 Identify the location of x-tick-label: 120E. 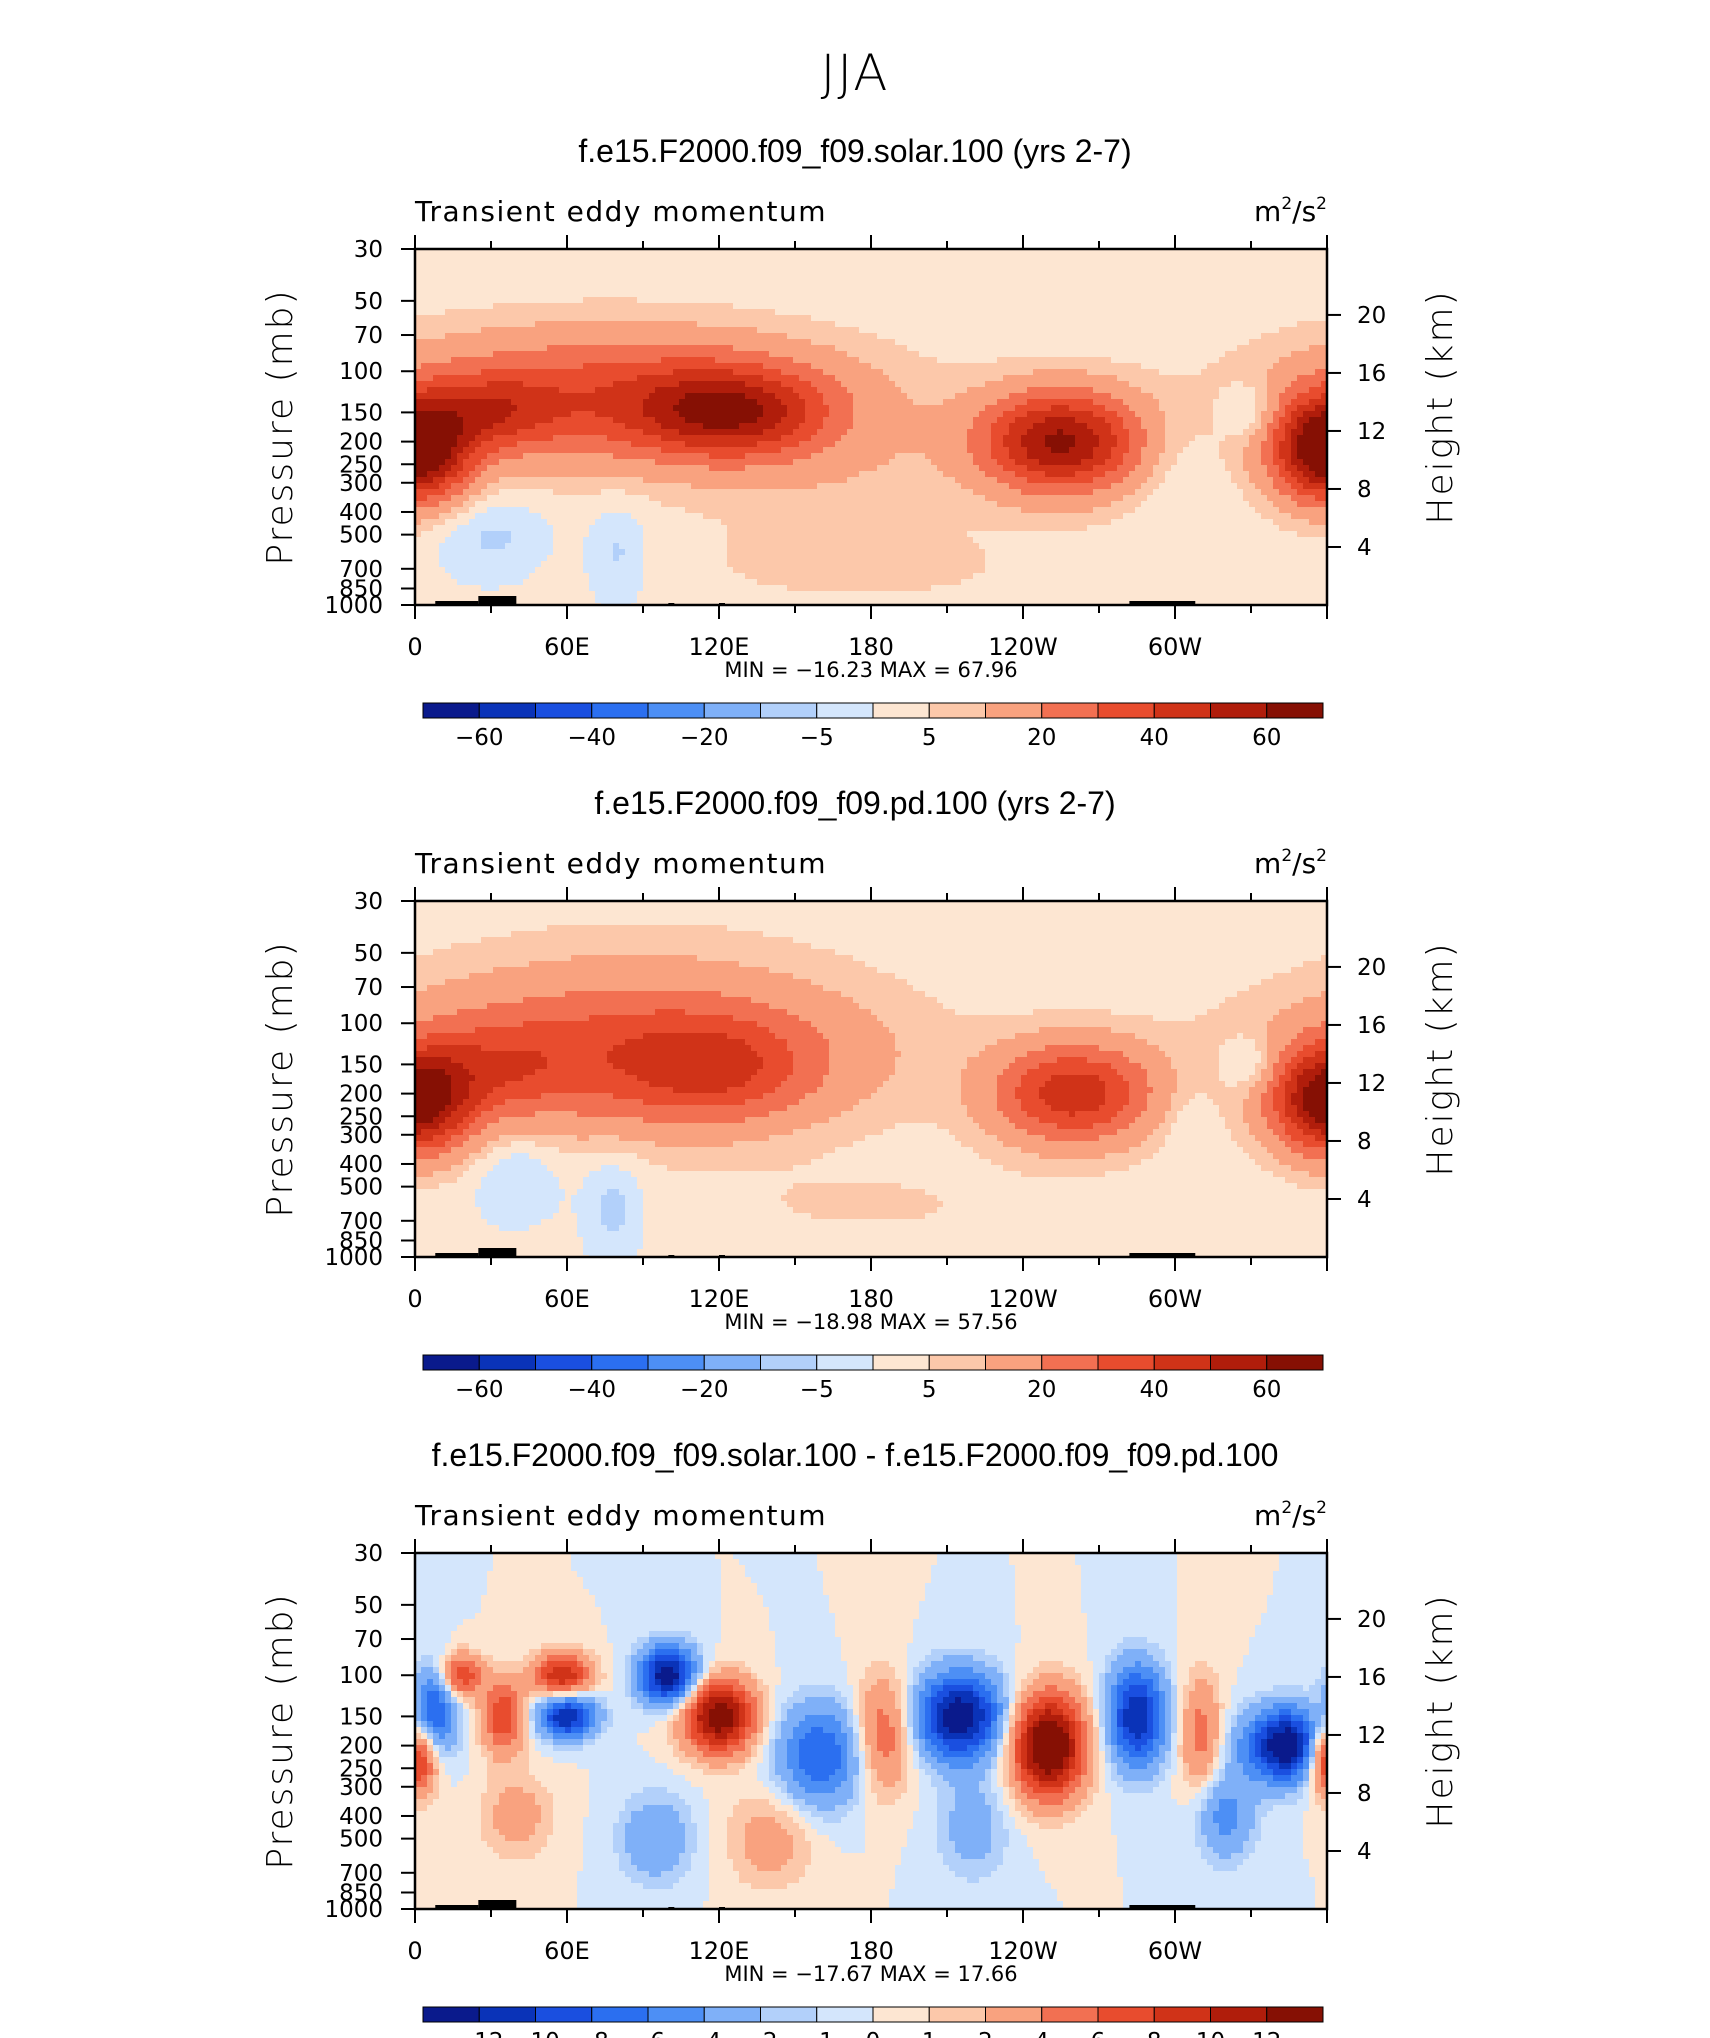
(719, 647).